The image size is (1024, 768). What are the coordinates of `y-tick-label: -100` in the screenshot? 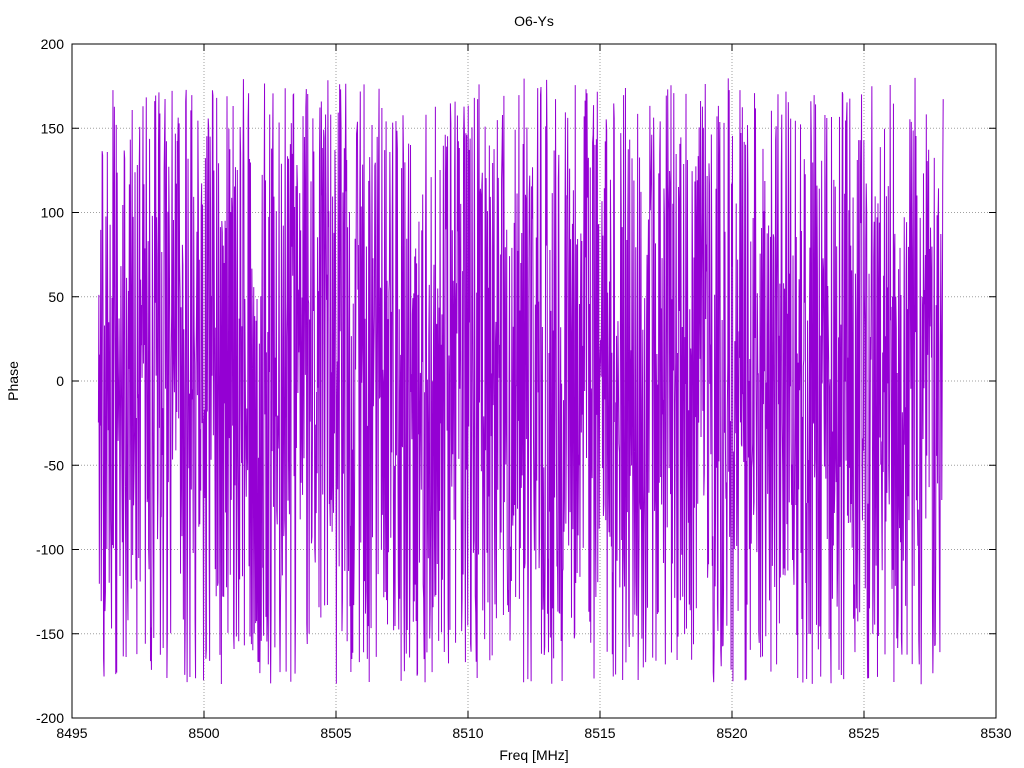 It's located at (50, 550).